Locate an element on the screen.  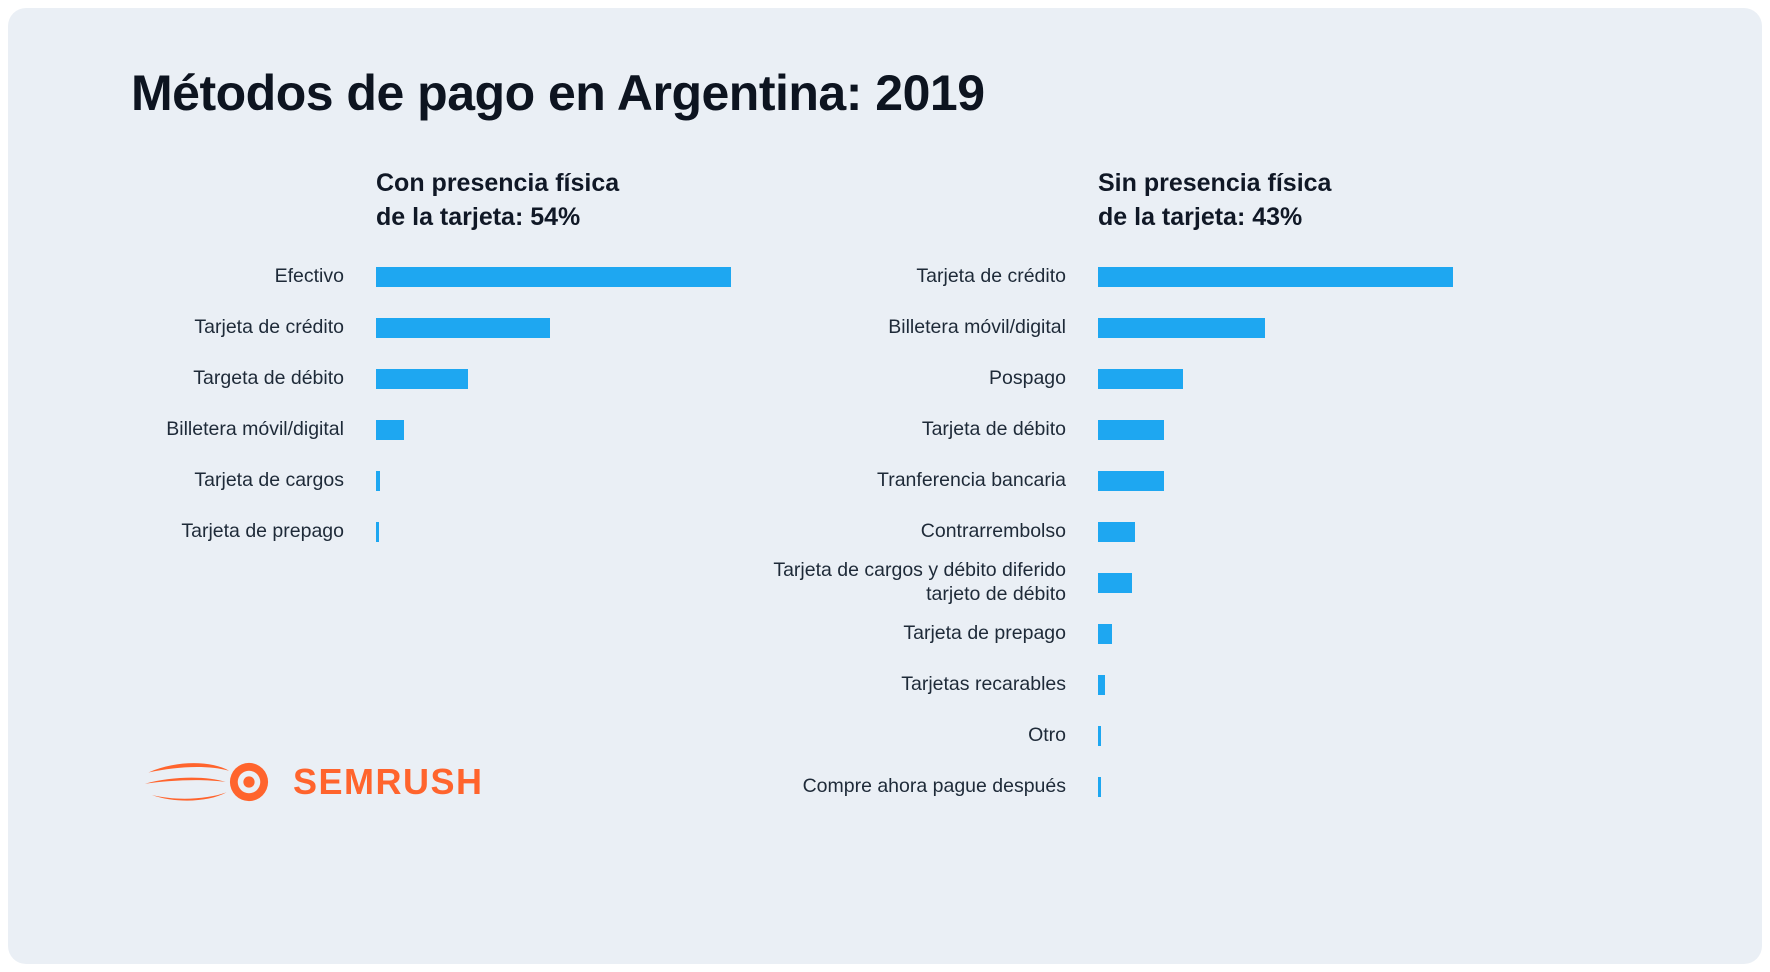
category-label: Tarjeta de débito is located at coordinates (993, 429).